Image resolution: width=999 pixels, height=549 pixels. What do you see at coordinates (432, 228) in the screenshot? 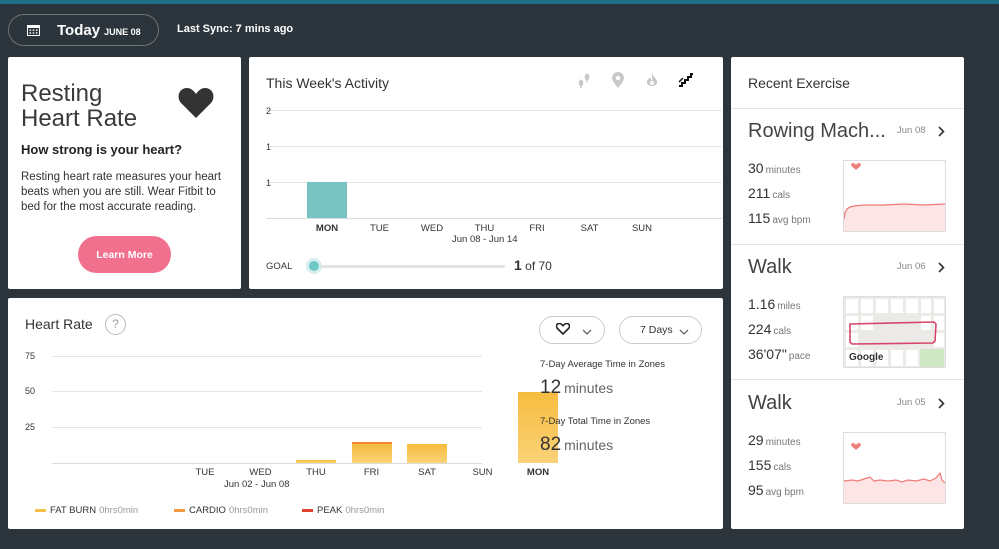
I see `weekly-x-label: WED` at bounding box center [432, 228].